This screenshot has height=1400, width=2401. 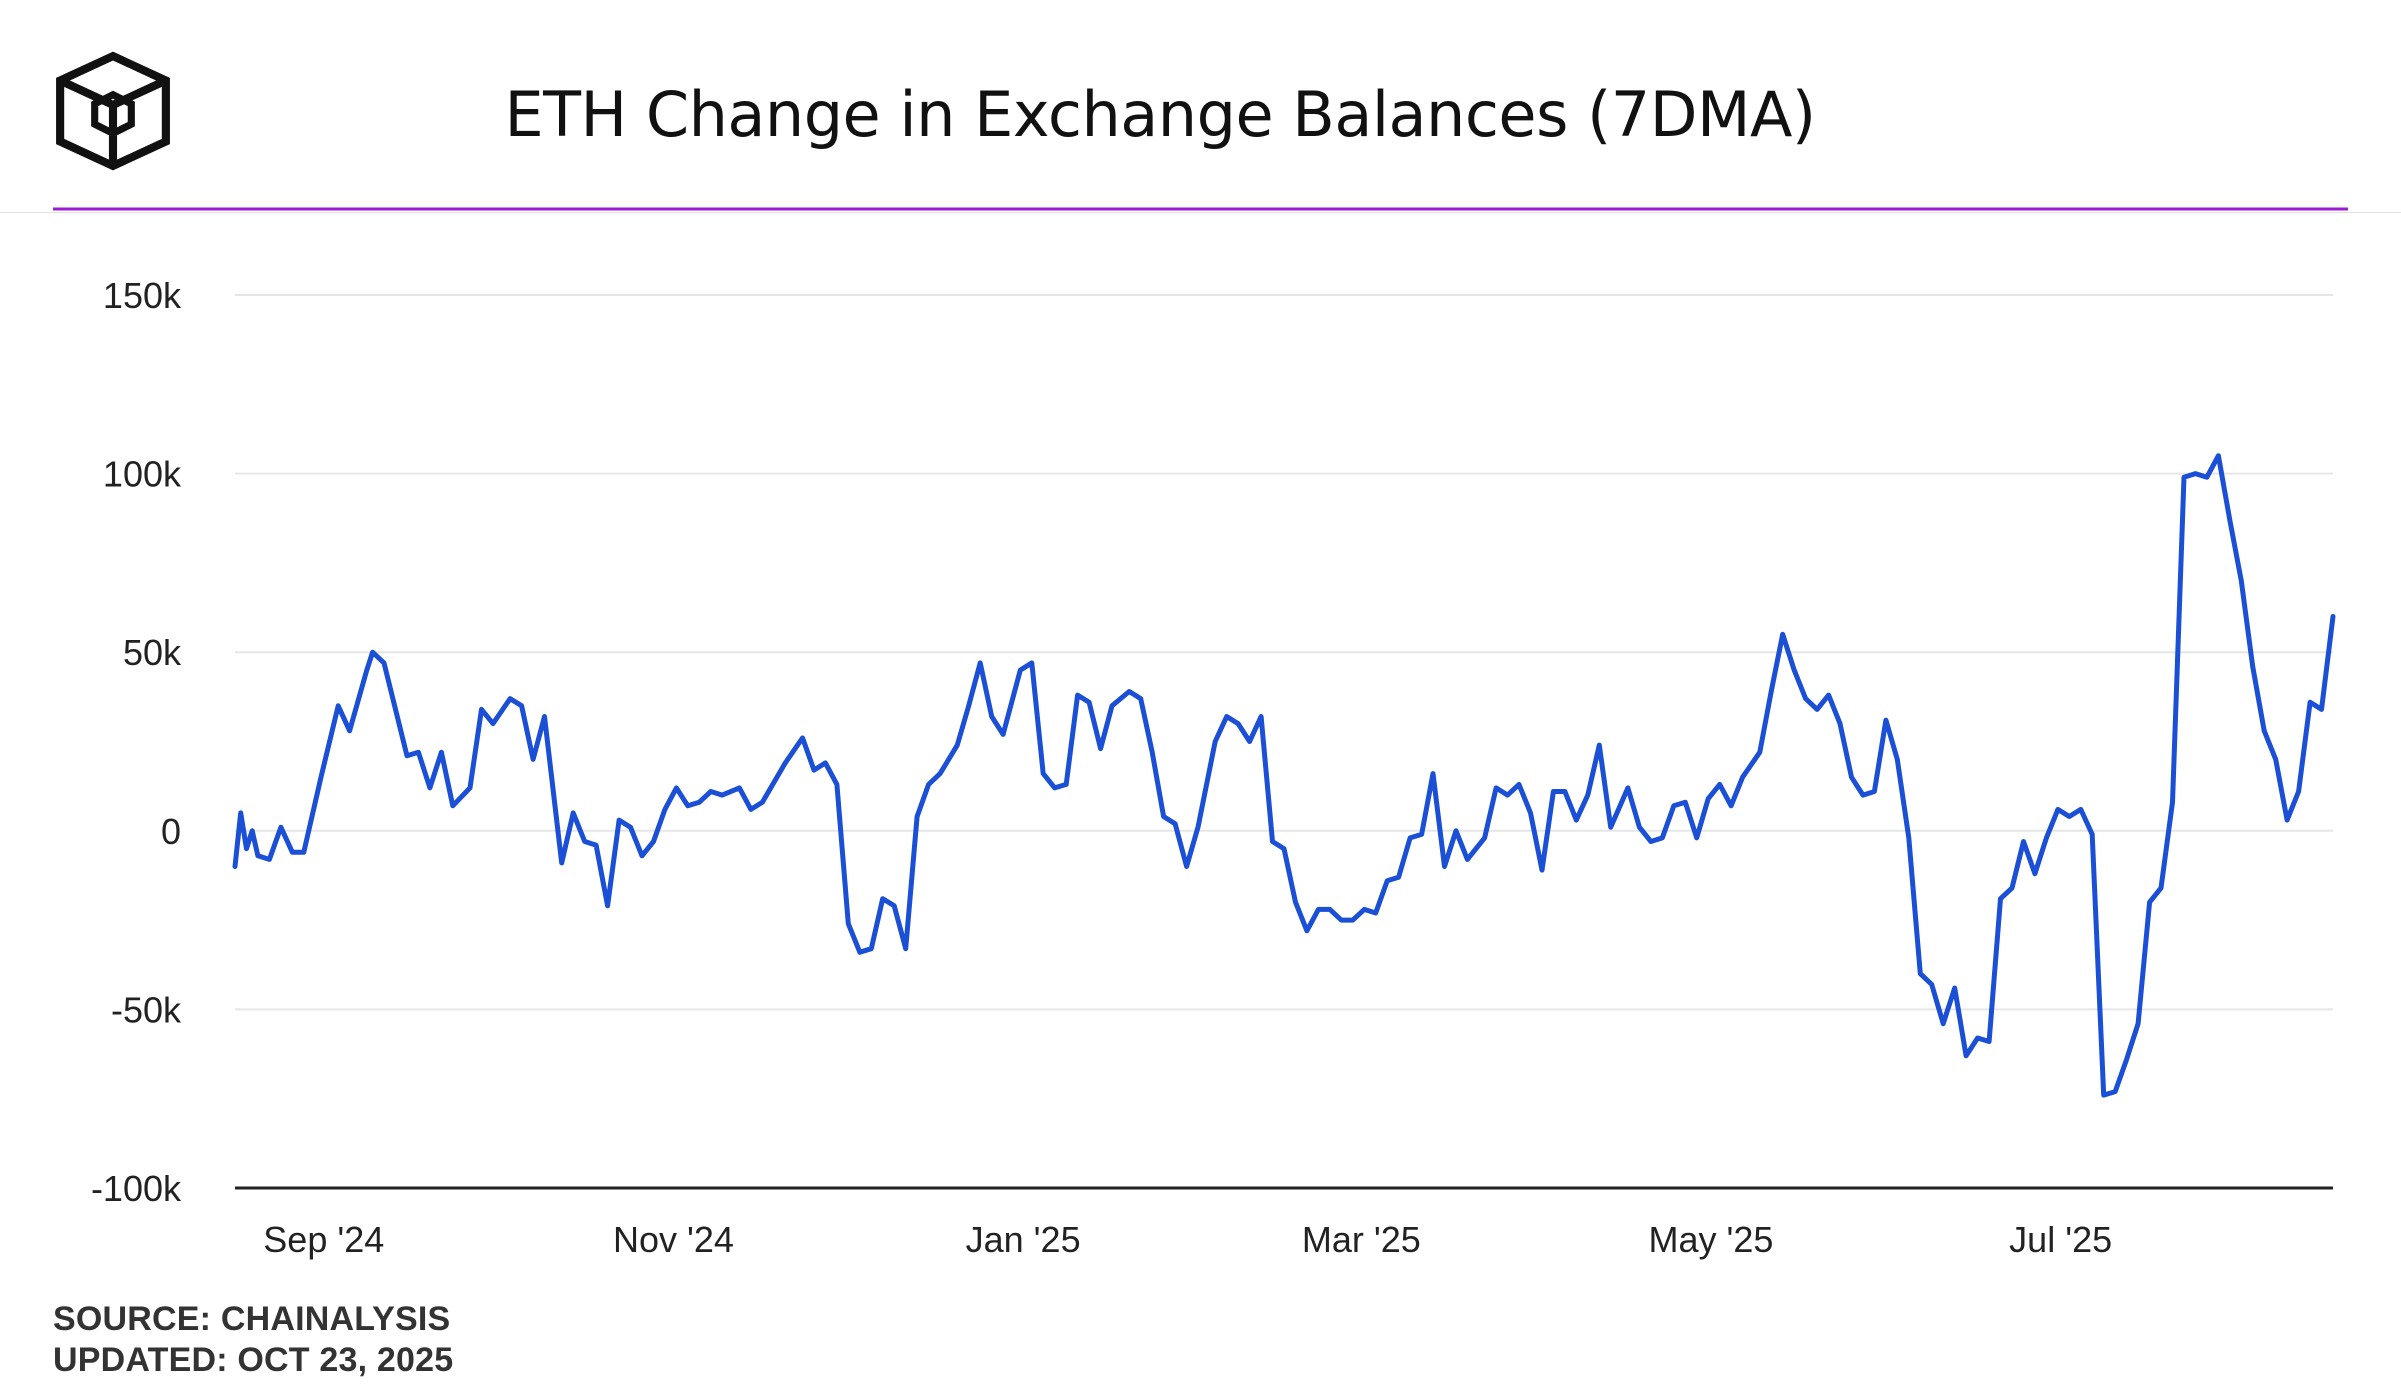 I want to click on x-tick-label: Jul '25, so click(x=2060, y=1239).